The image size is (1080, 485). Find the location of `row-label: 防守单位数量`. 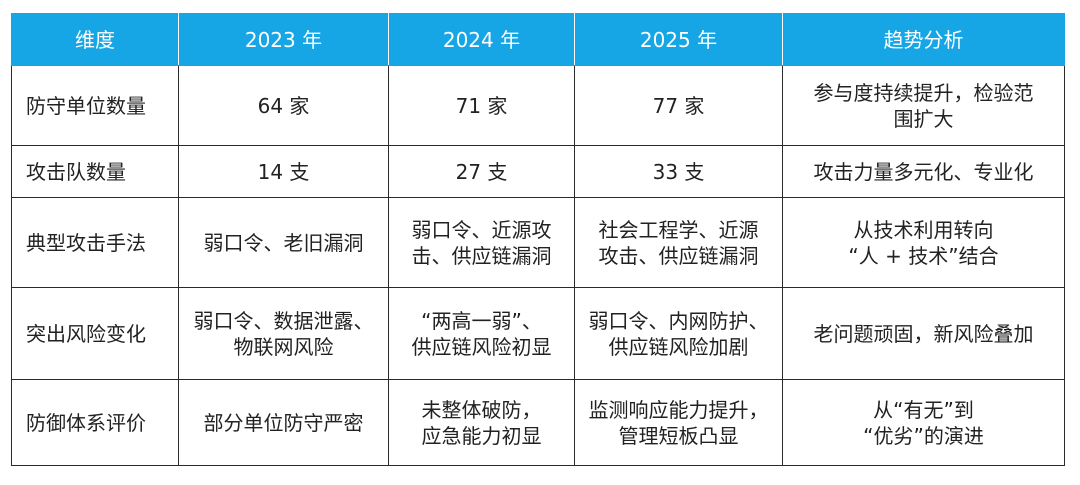

row-label: 防守单位数量 is located at coordinates (95, 105).